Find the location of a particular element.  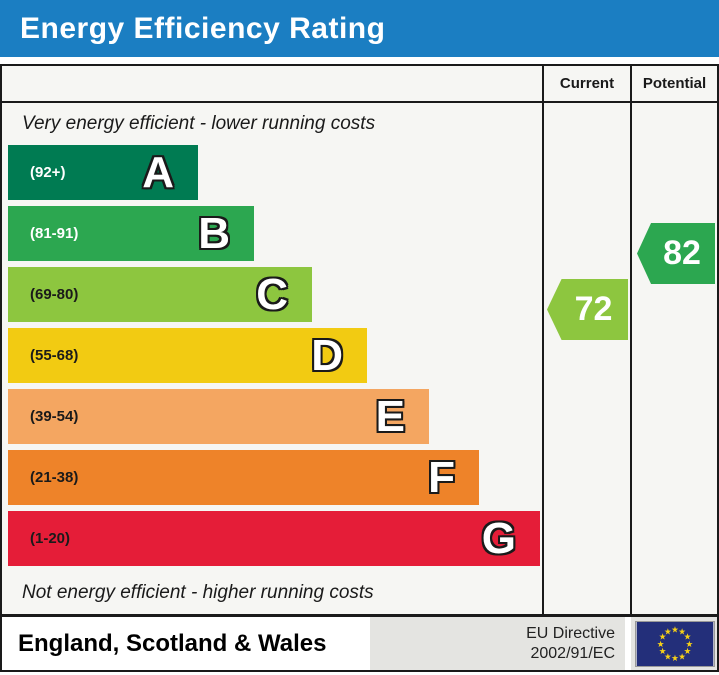

table-header-row: Current Potential is located at coordinates (359, 84).